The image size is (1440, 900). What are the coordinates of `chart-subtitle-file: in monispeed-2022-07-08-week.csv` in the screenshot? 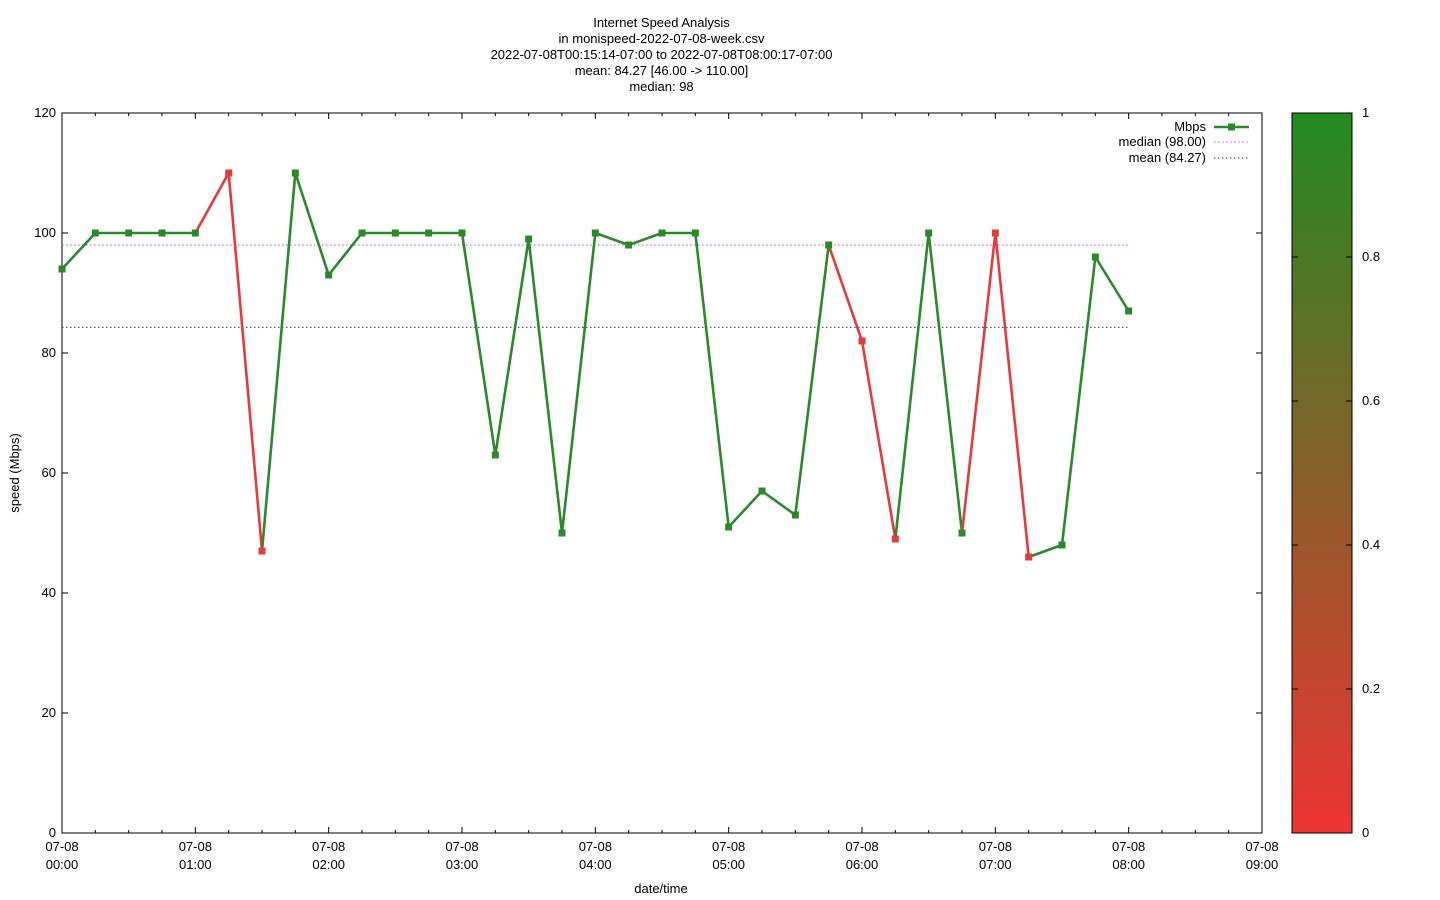 It's located at (661, 38).